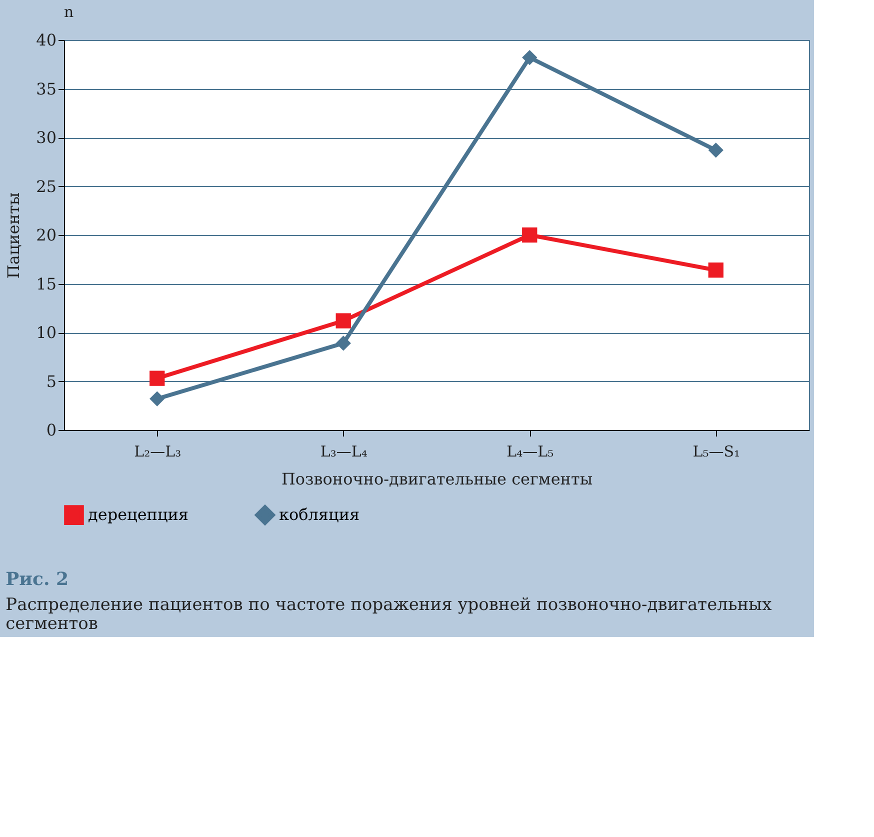  I want to click on legend-label: дерецепция, so click(138, 514).